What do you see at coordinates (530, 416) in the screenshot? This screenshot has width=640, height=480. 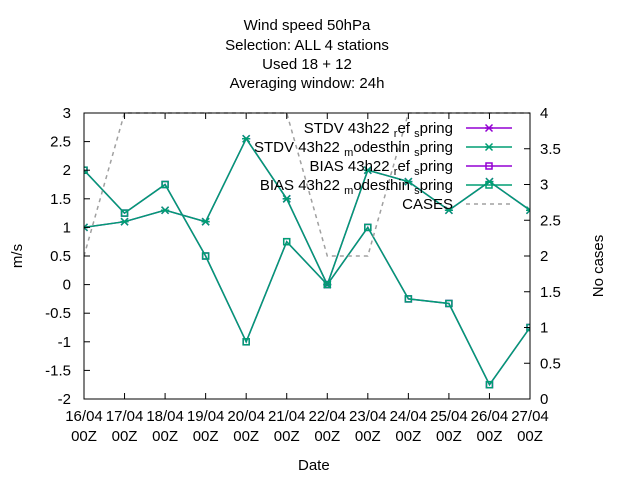 I see `x-tick-label: 27/04` at bounding box center [530, 416].